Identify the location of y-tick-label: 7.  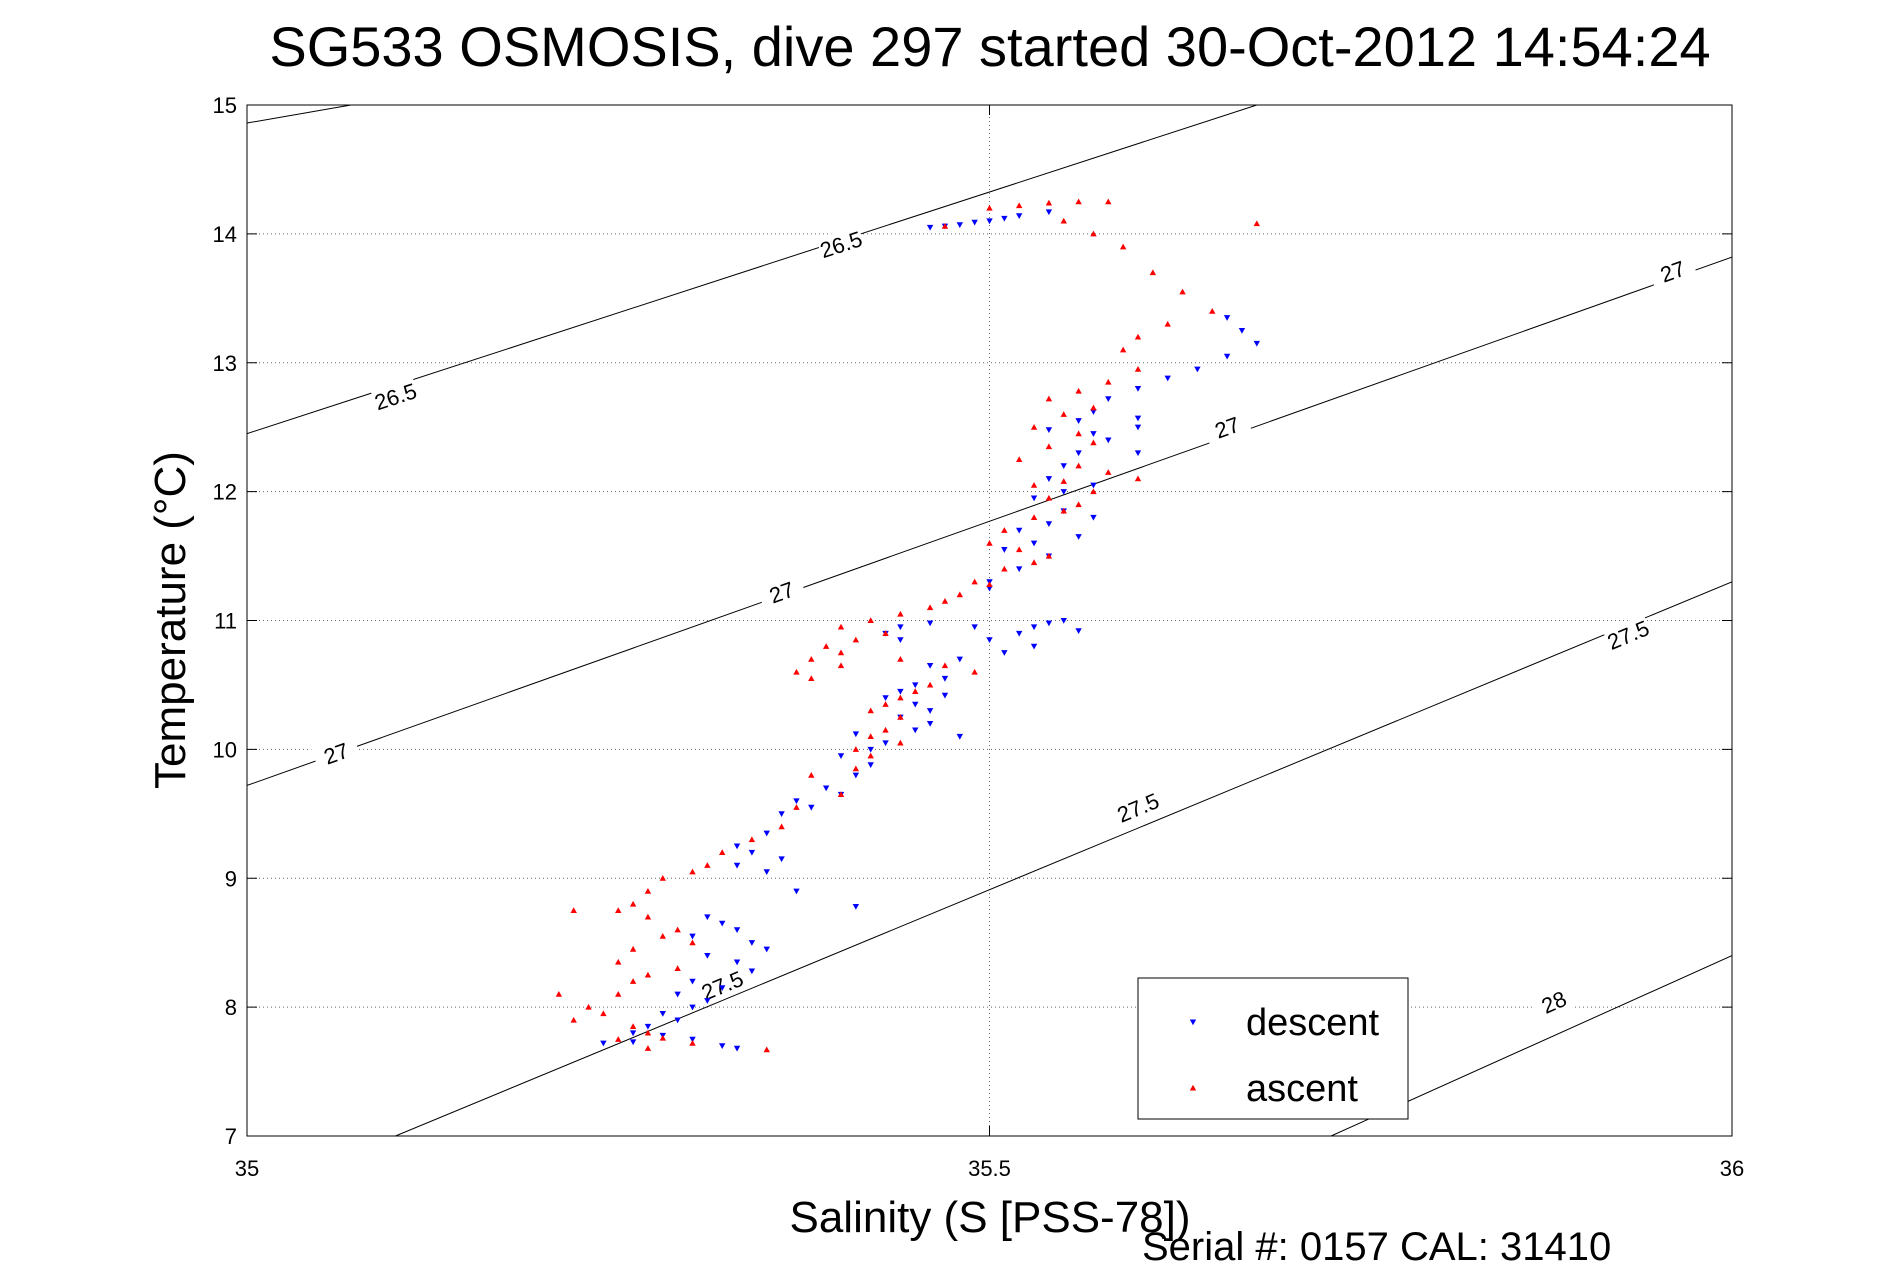
(231, 1136).